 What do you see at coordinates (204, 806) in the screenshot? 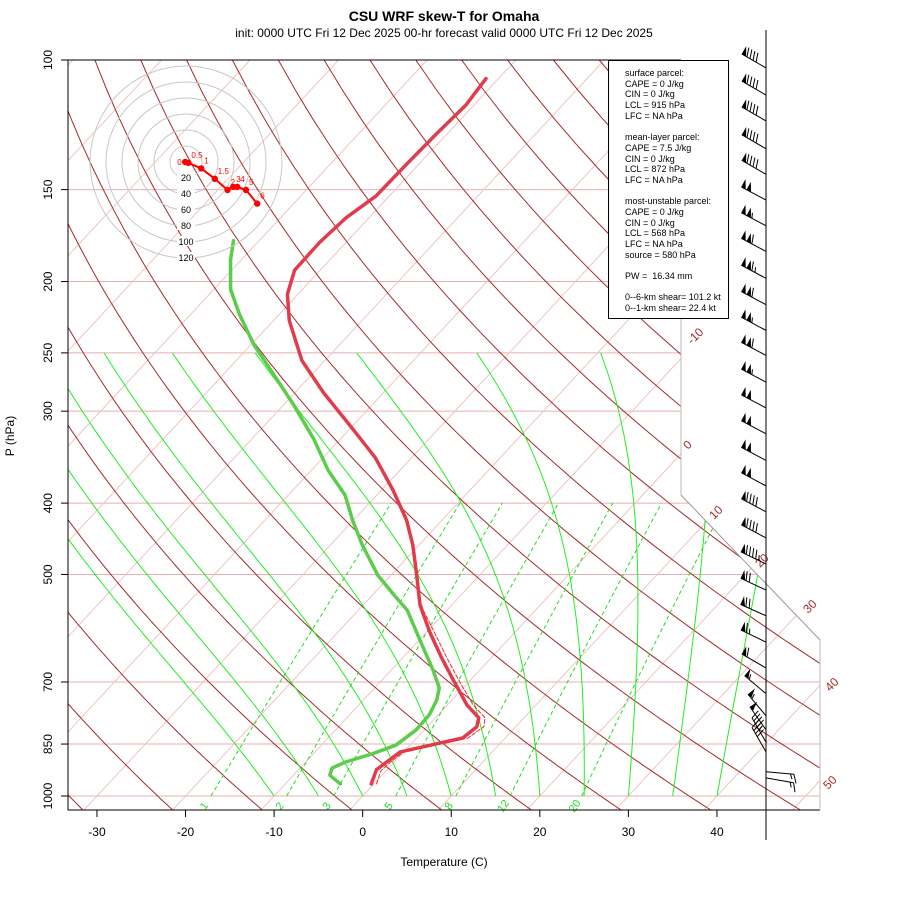
I see `mixing-ratio-label: 1` at bounding box center [204, 806].